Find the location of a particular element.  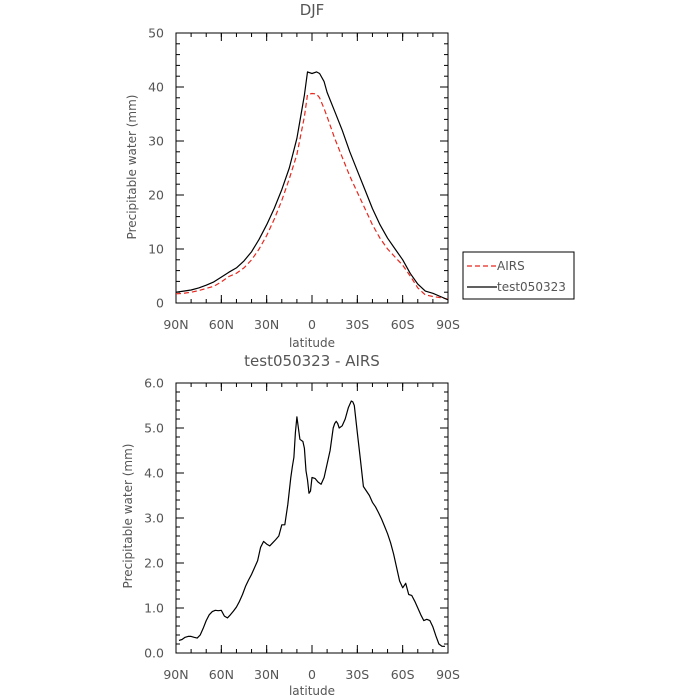

legend-label-test050323: test050323 is located at coordinates (531, 287).